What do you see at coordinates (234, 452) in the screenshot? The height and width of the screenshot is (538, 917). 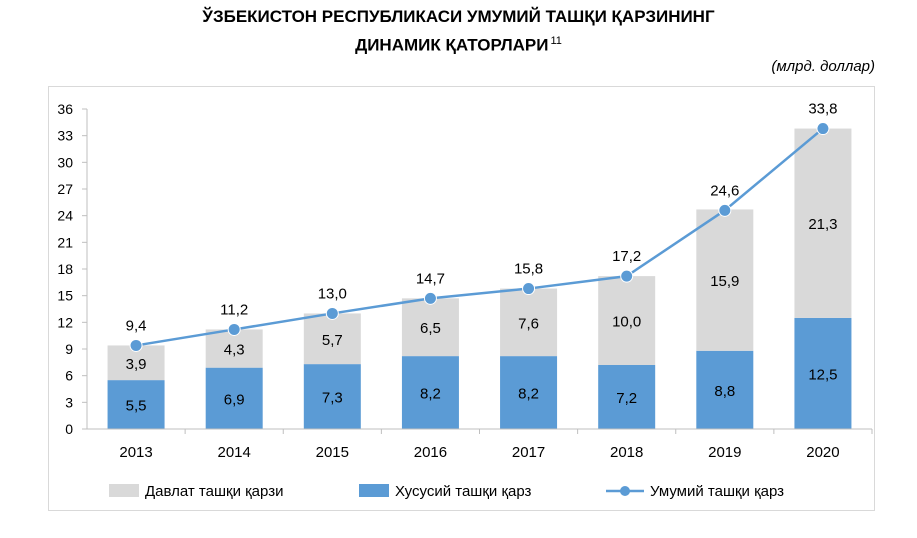 I see `x-tick-label: 2014` at bounding box center [234, 452].